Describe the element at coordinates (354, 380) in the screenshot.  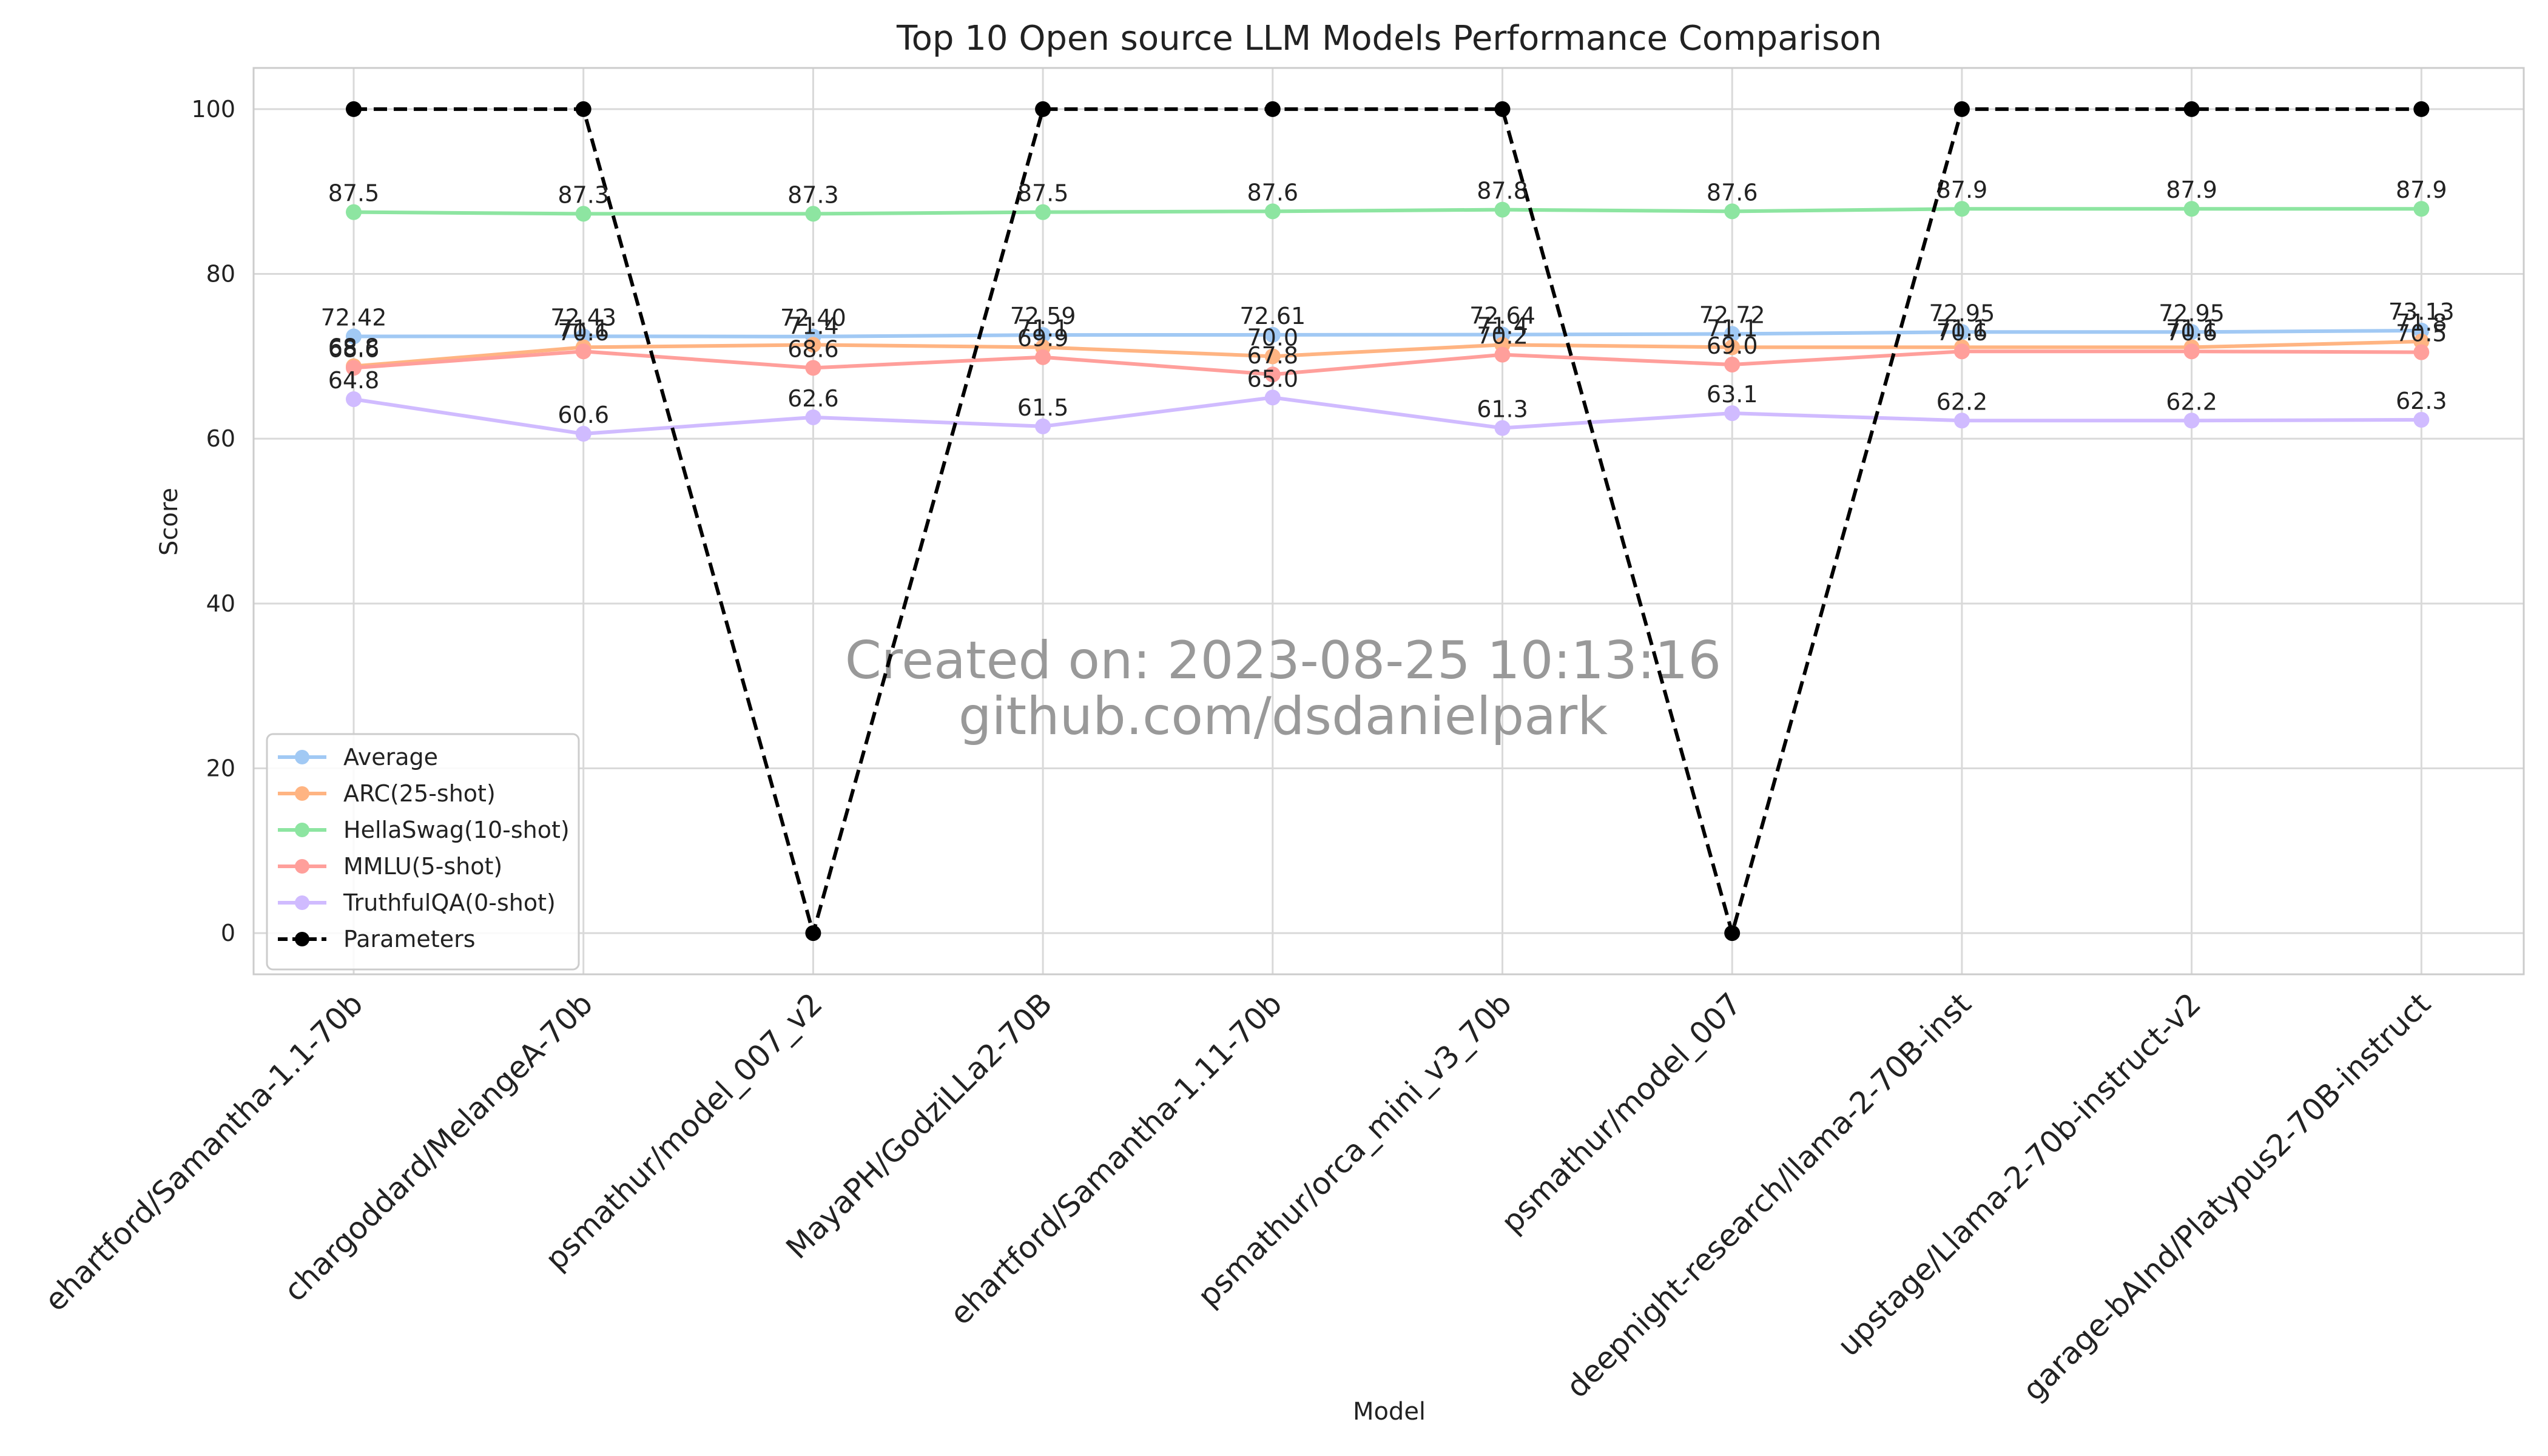
I see `data-label: 64.8` at that location.